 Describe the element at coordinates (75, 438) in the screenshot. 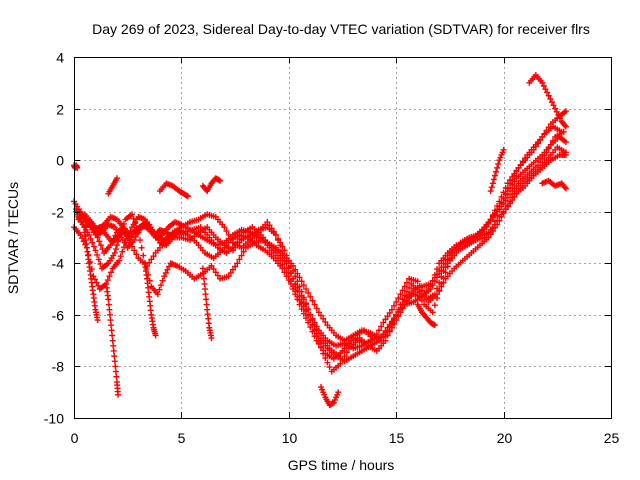

I see `x-tick-label: 0` at that location.